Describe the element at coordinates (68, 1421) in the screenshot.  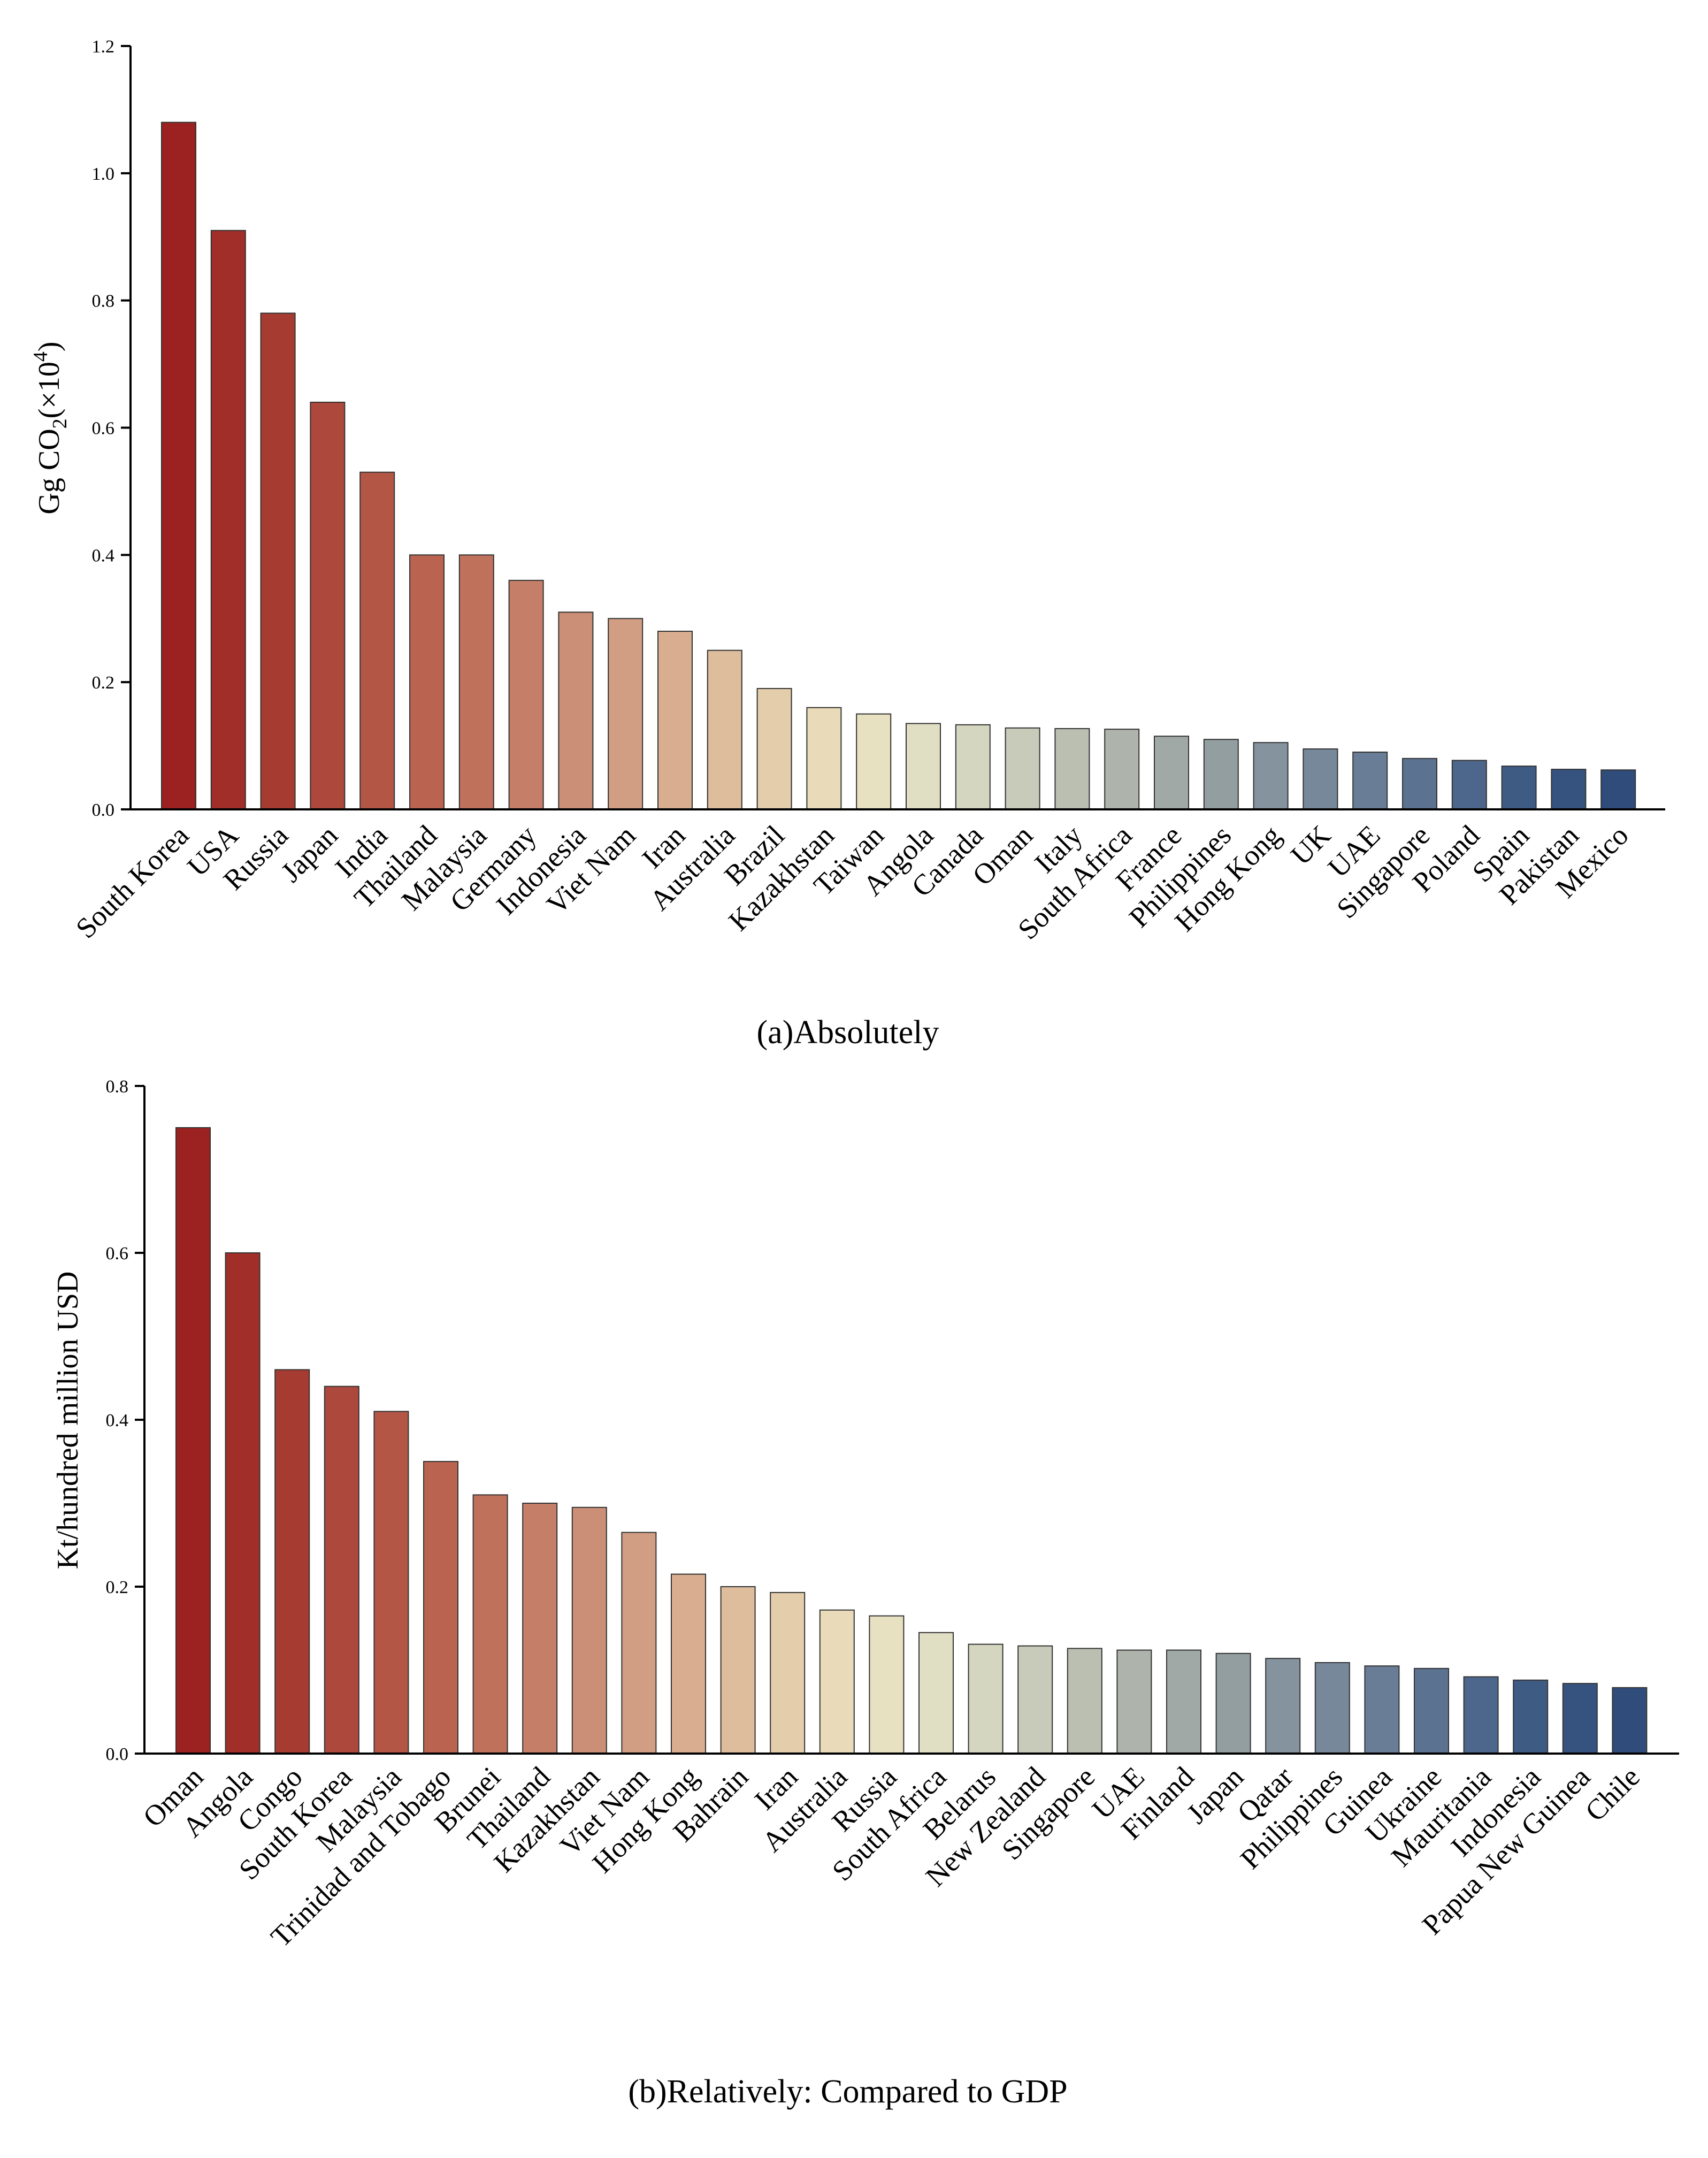
I see `y-axis-label: Kt/hundred million USD` at that location.